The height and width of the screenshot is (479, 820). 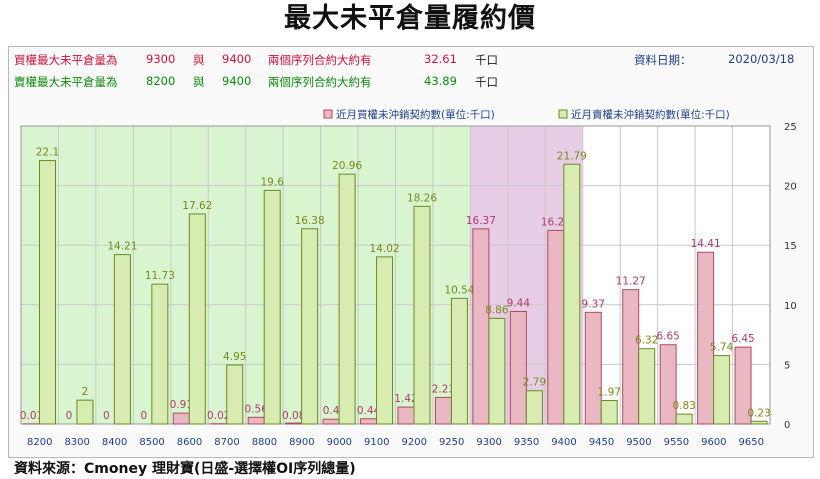 What do you see at coordinates (443, 389) in the screenshot?
I see `call-value-label: 2.23` at bounding box center [443, 389].